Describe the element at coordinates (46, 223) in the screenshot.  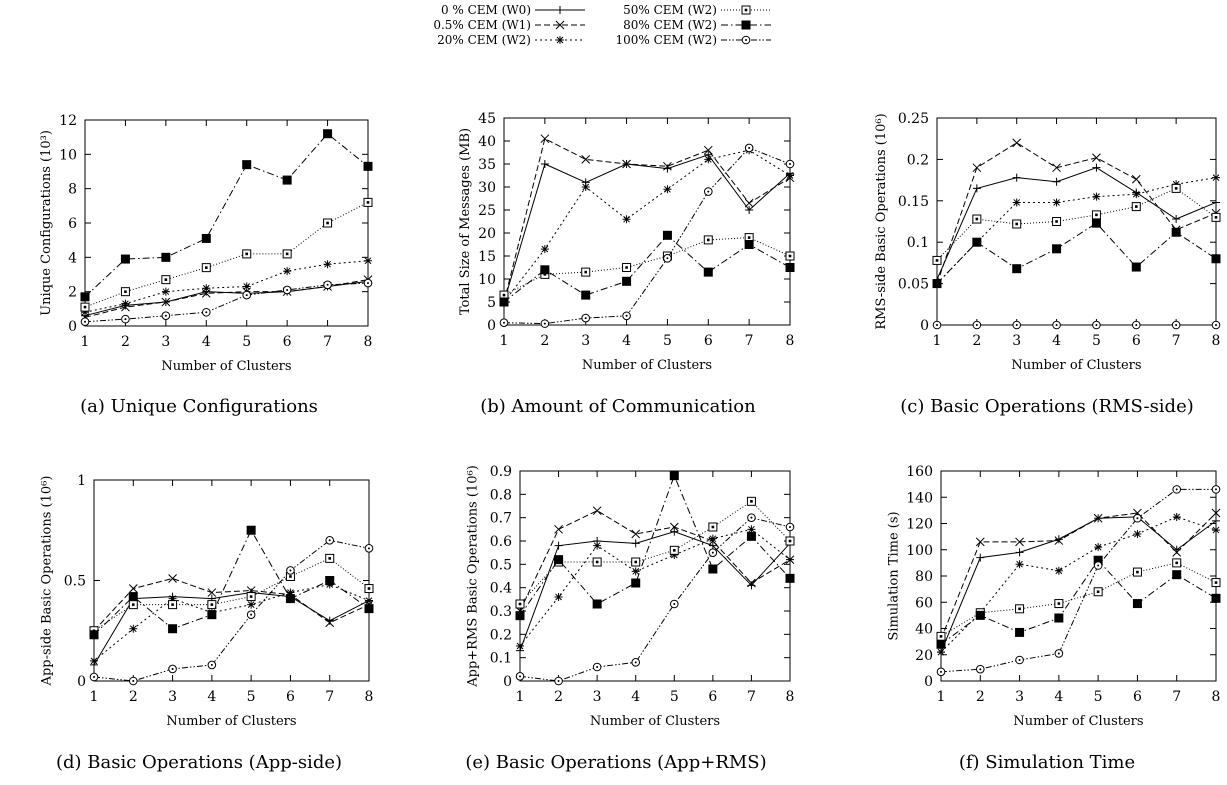
I see `y-axis-label: Unique Configurations (10³)` at that location.